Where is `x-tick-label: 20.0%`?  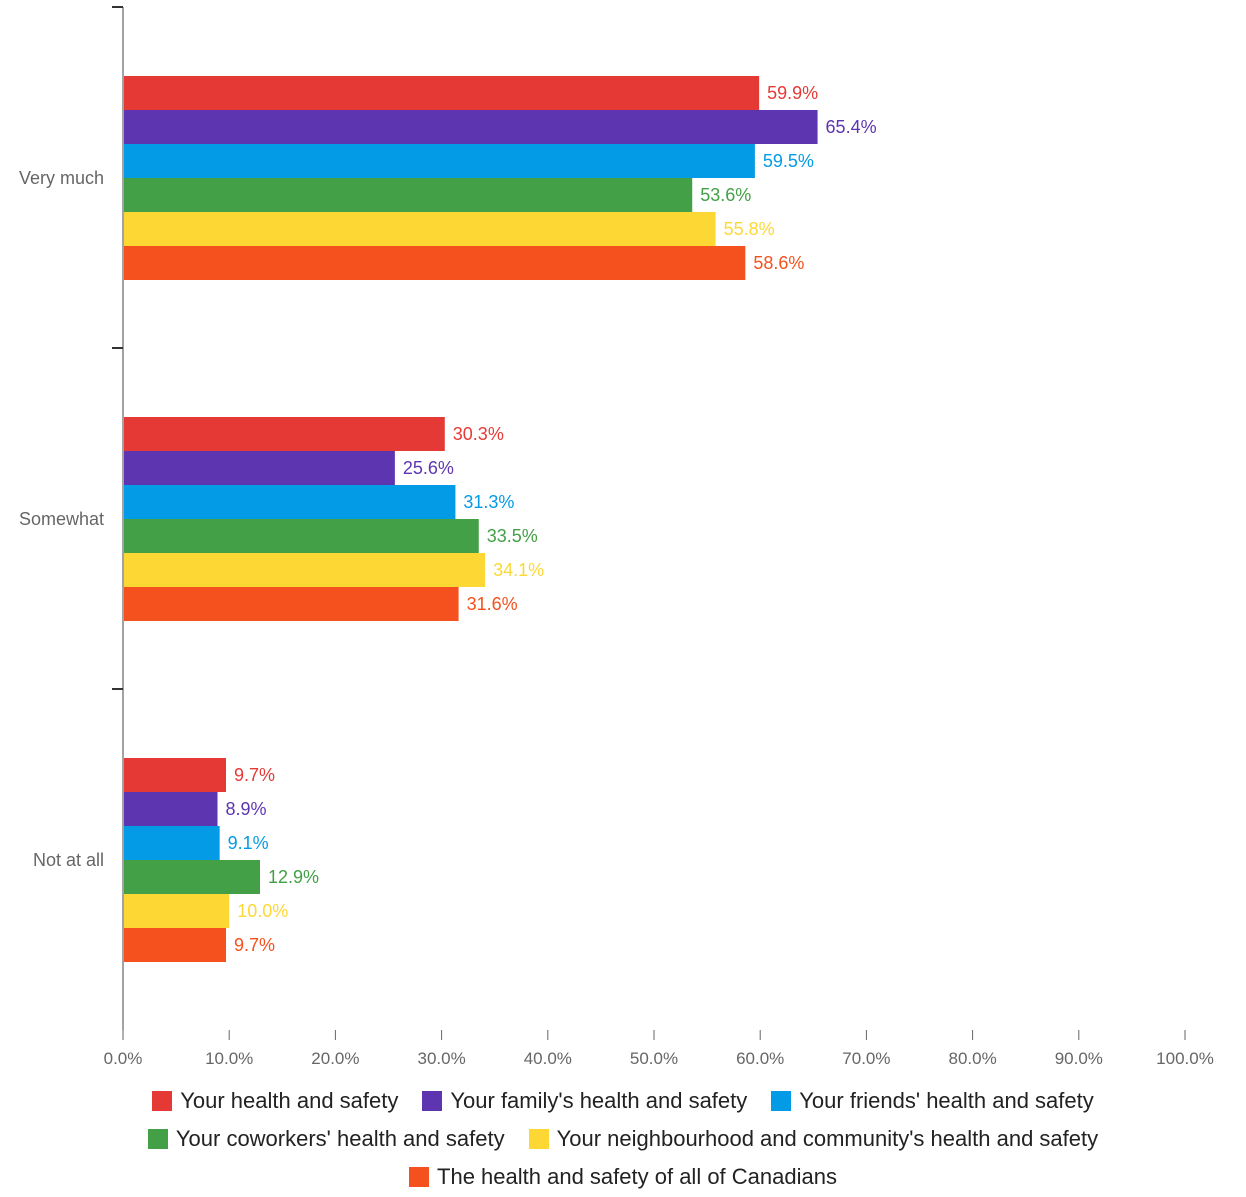
x-tick-label: 20.0% is located at coordinates (335, 1058).